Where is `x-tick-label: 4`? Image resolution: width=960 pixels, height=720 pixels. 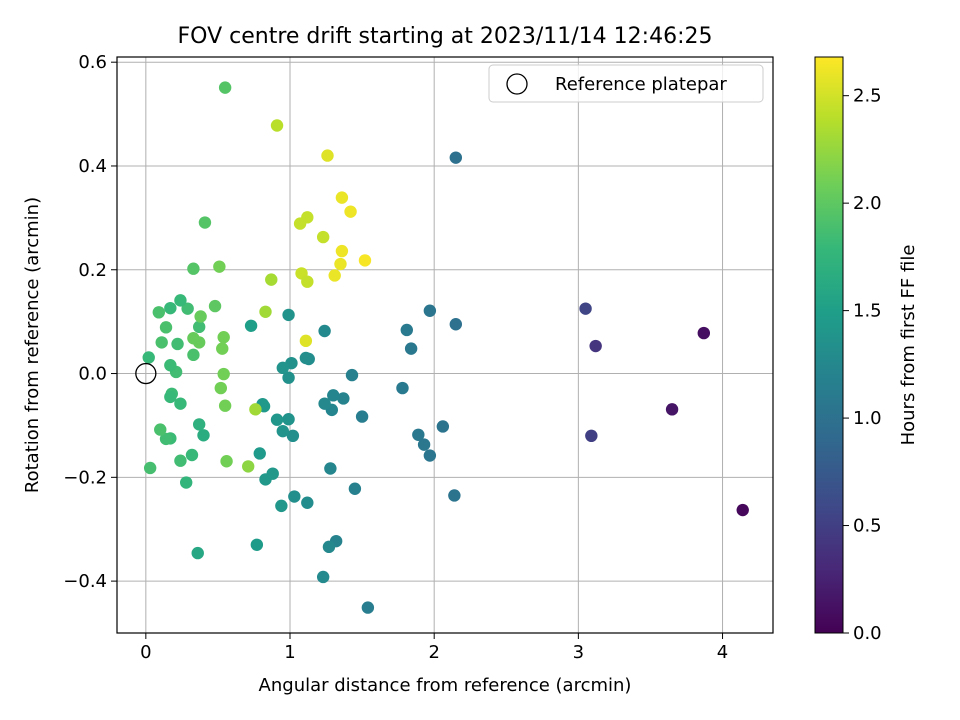 x-tick-label: 4 is located at coordinates (722, 652).